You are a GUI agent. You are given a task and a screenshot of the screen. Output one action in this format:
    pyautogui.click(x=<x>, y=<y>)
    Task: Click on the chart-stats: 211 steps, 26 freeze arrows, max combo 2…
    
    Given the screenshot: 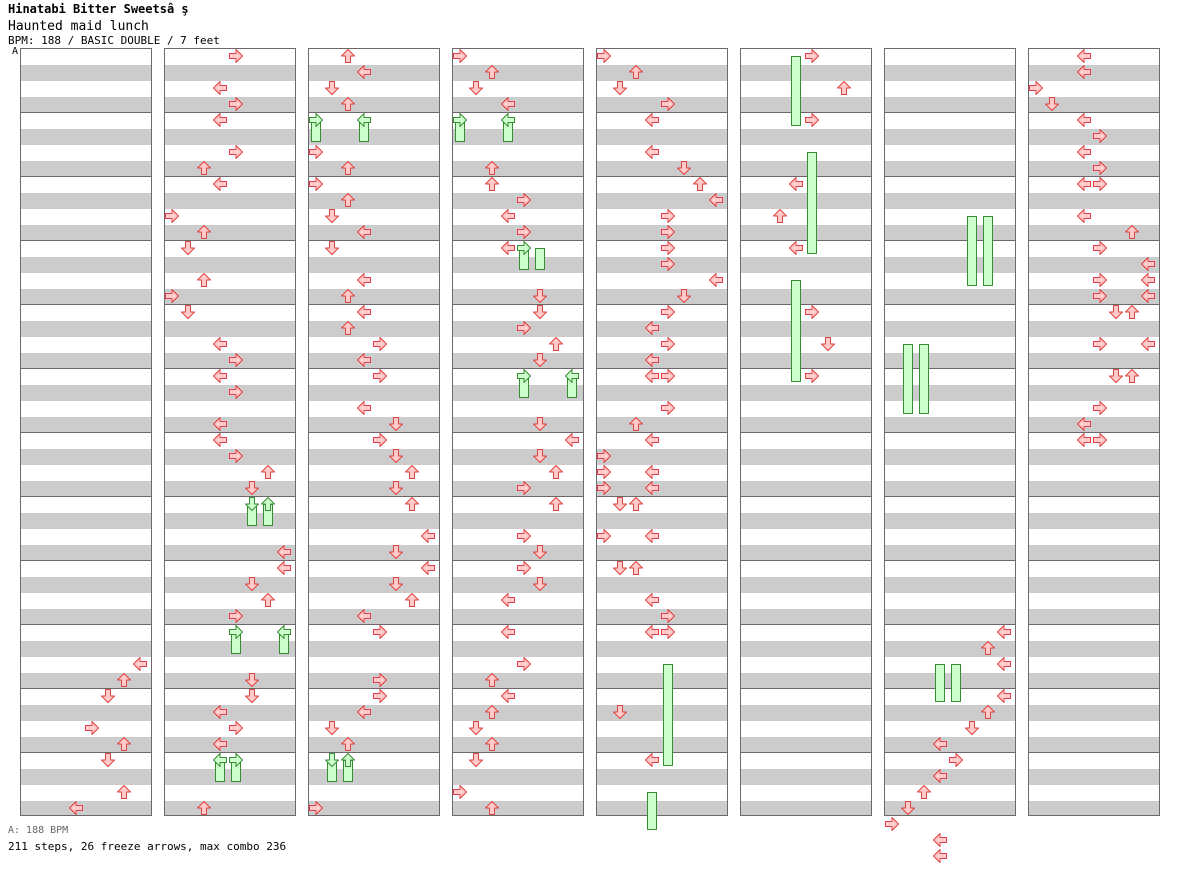 What is the action you would take?
    pyautogui.click(x=147, y=846)
    